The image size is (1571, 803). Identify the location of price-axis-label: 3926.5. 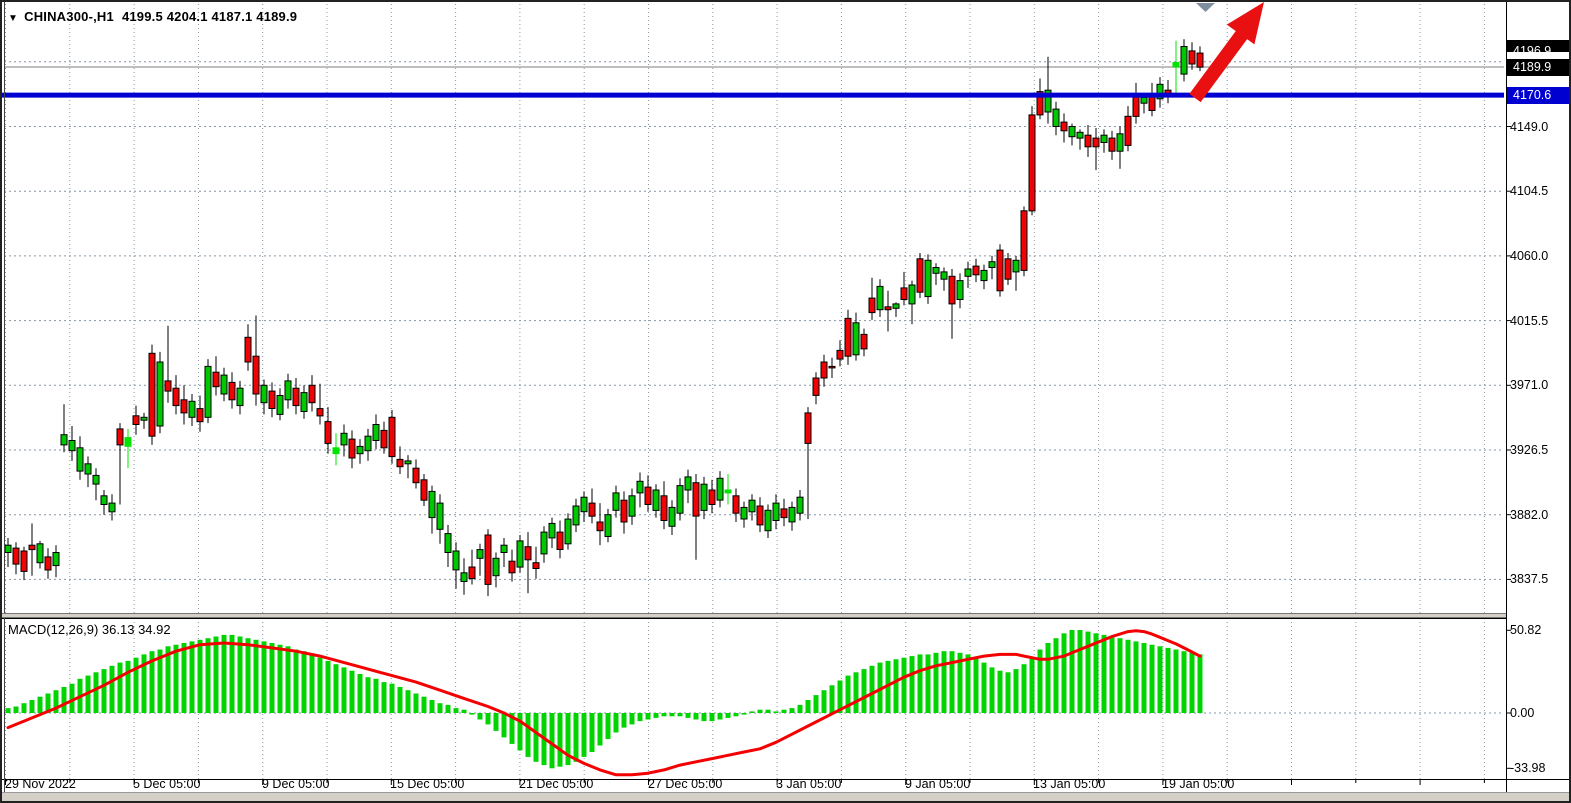
(1529, 450).